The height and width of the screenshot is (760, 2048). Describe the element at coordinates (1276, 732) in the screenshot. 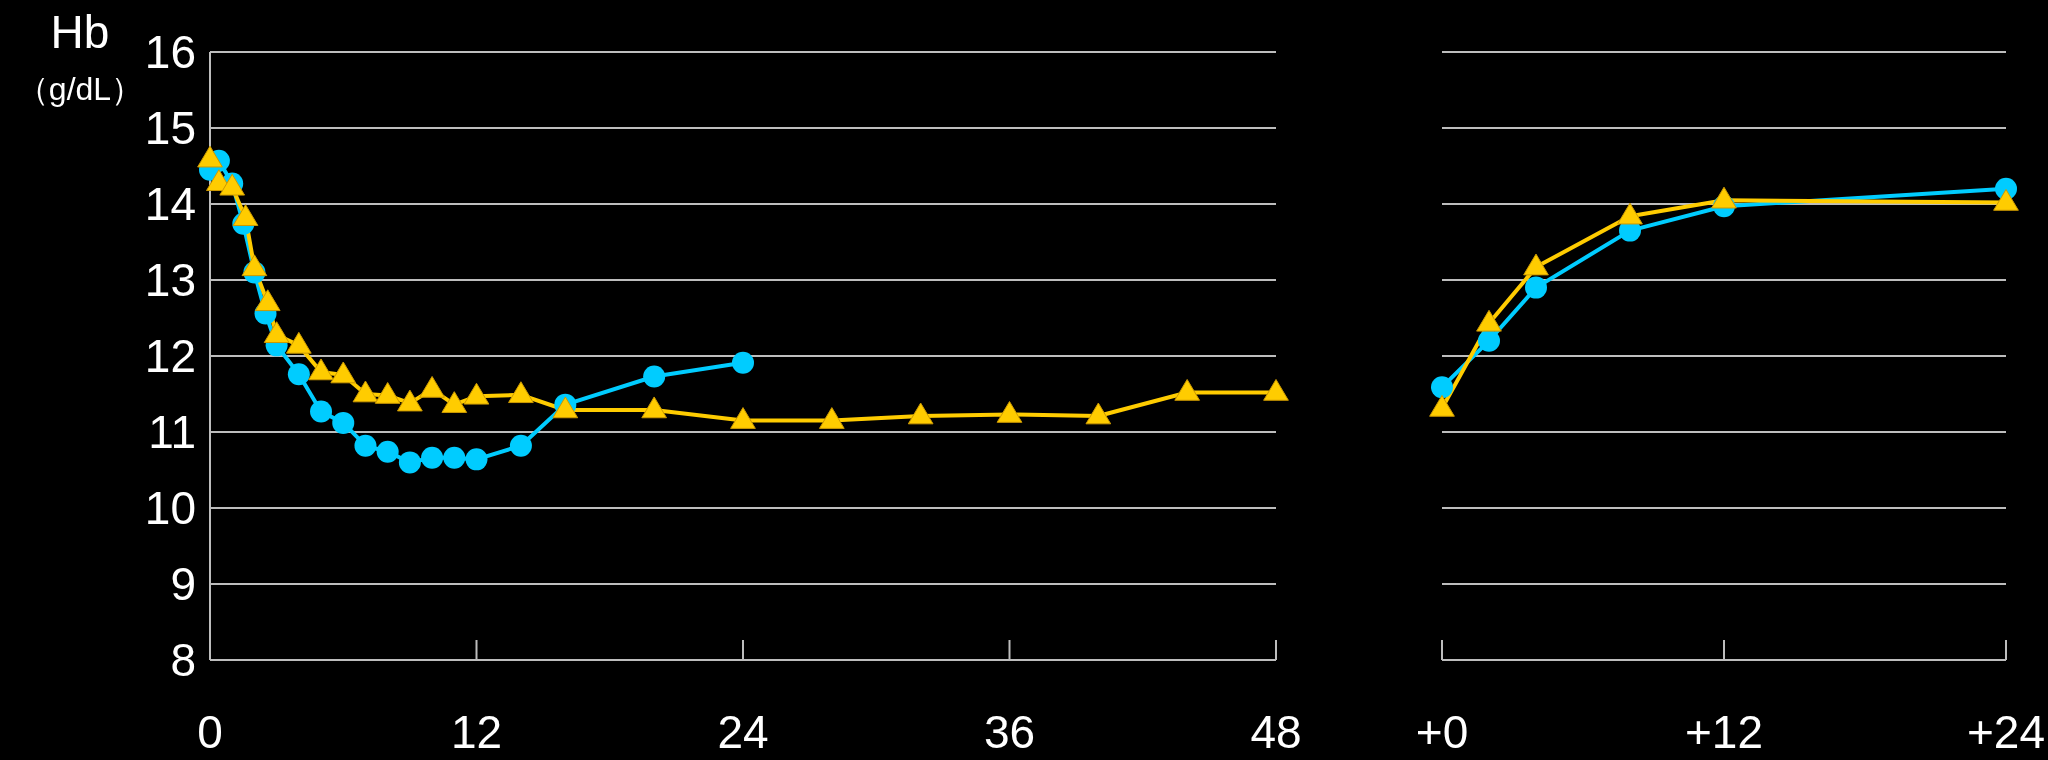

I see `x-tick-label: 48` at that location.